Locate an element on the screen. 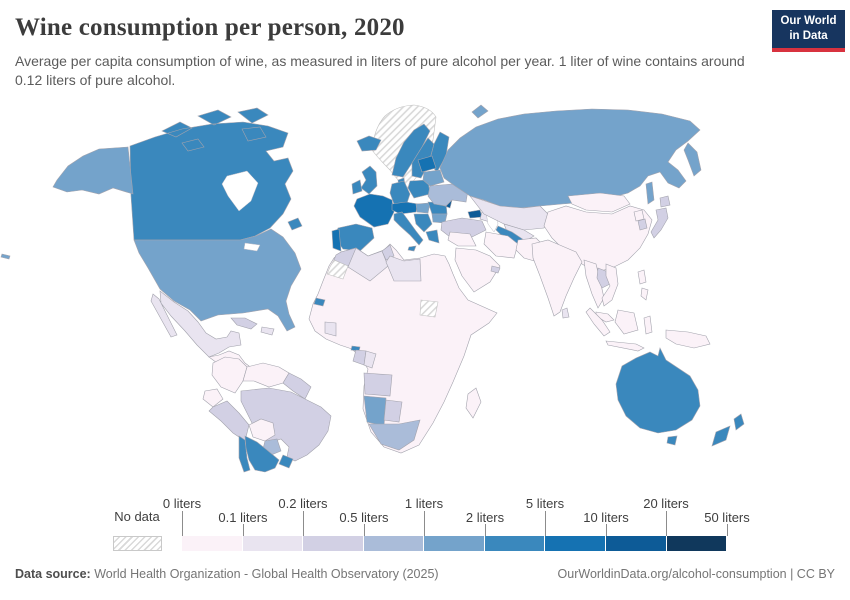 This screenshot has height=600, width=850. country-colombia is located at coordinates (229, 375).